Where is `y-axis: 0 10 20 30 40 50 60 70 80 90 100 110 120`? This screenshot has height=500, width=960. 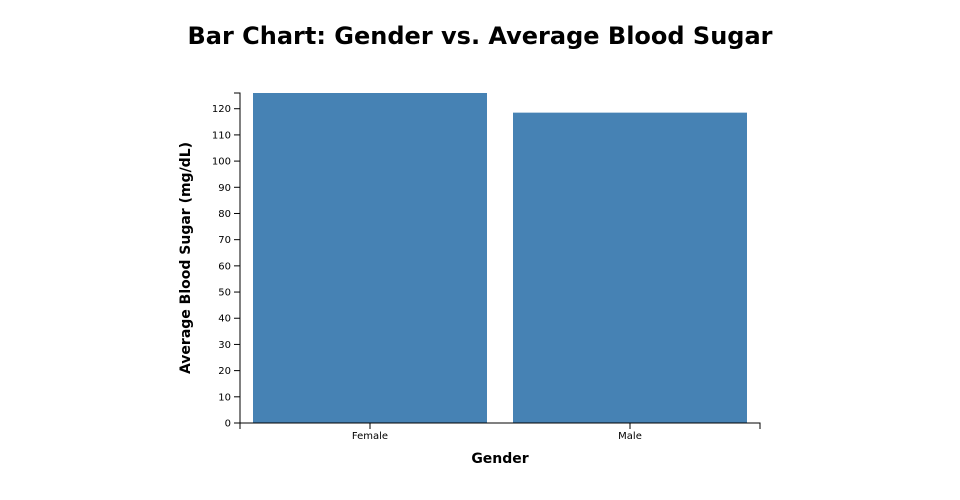
y-axis: 0 10 20 30 40 50 60 70 80 90 100 110 120 is located at coordinates (226, 261).